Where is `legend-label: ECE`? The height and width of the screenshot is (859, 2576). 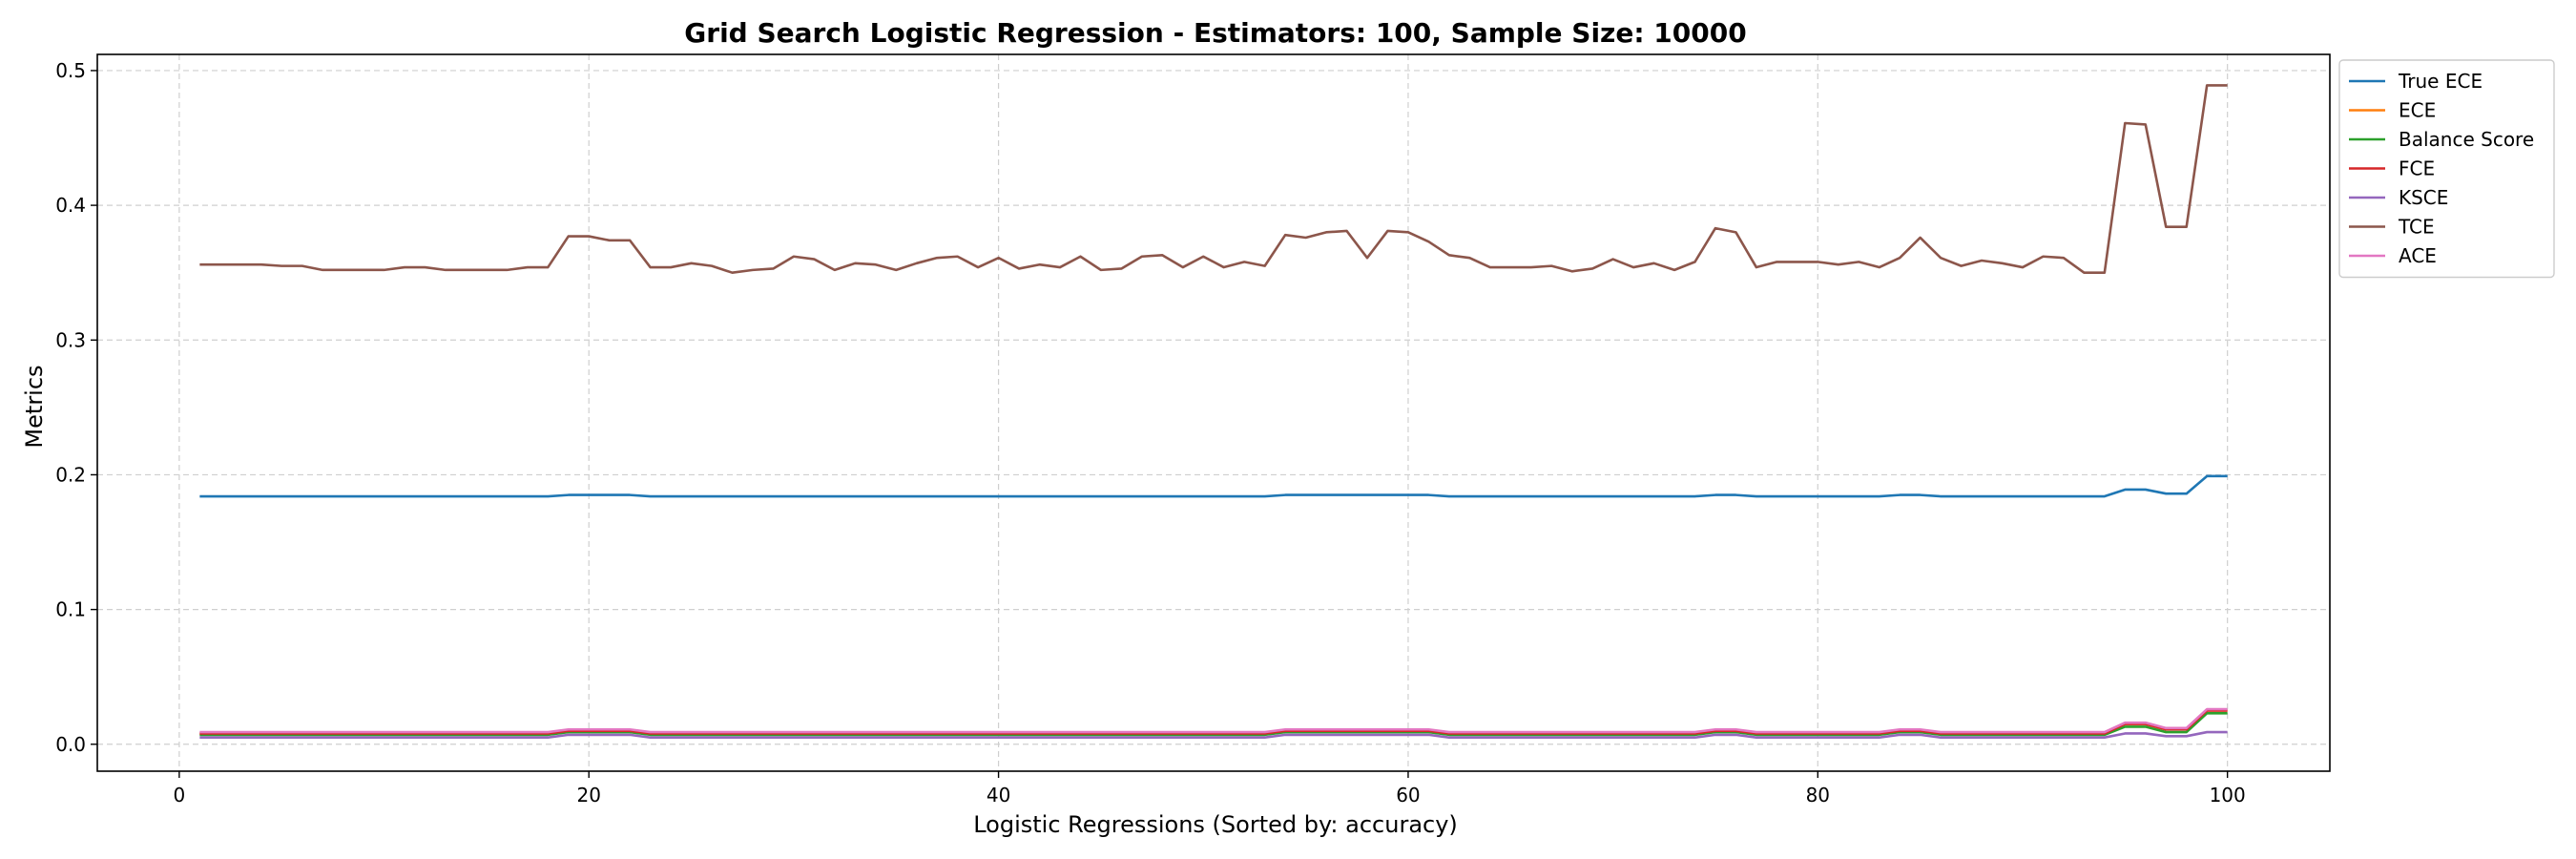
legend-label: ECE is located at coordinates (2417, 110).